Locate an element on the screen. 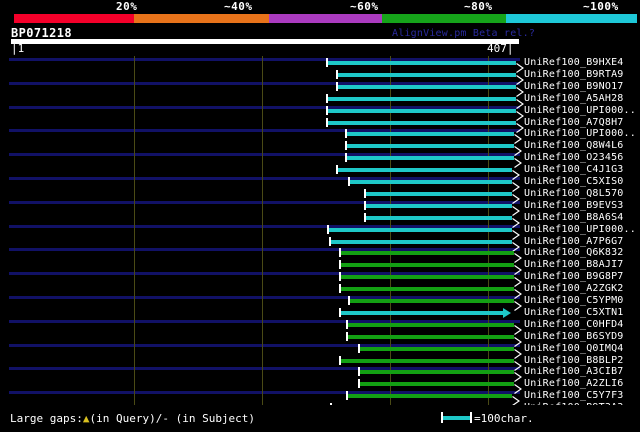  hit-label: UniRef100_O23456 is located at coordinates (574, 158).